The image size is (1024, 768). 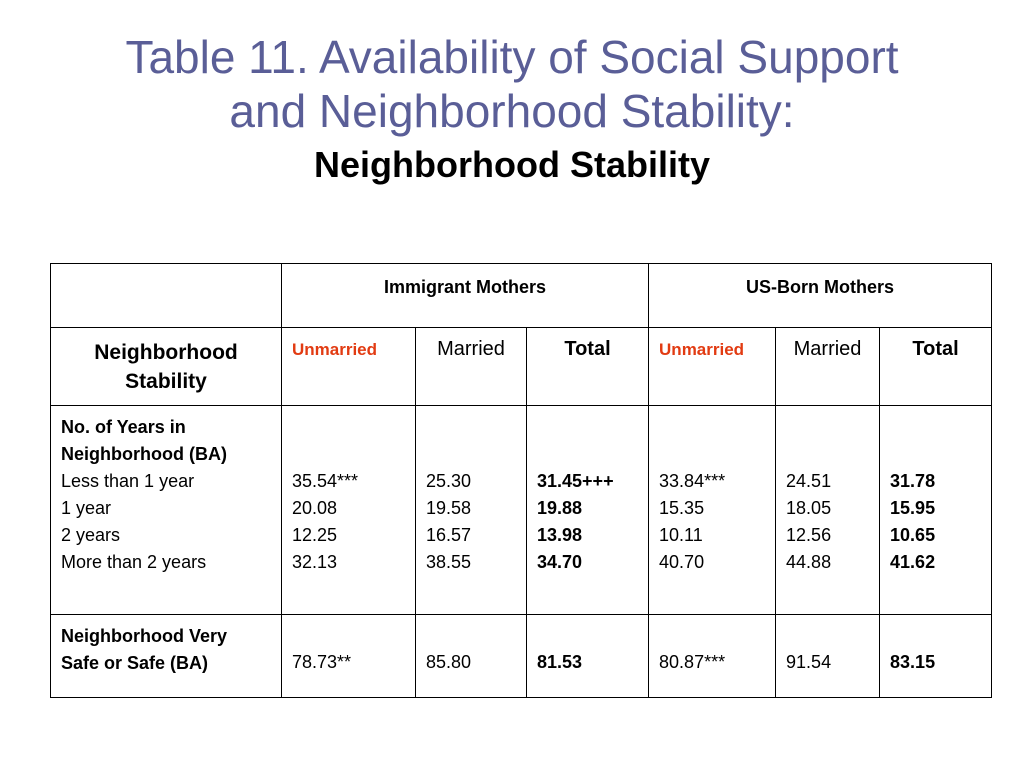 What do you see at coordinates (144, 454) in the screenshot?
I see `years-label-line-2: Neighborhood (BA)` at bounding box center [144, 454].